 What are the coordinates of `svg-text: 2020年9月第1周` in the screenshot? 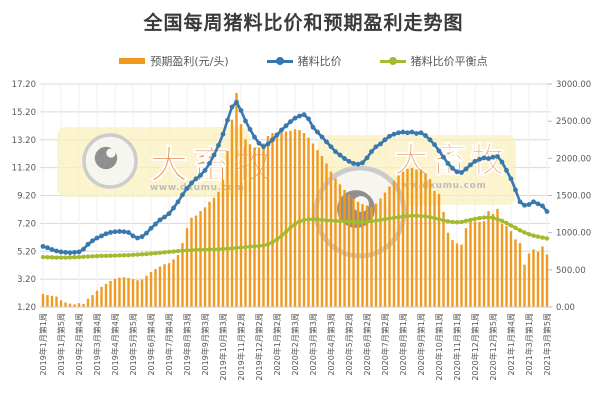 It's located at (421, 344).